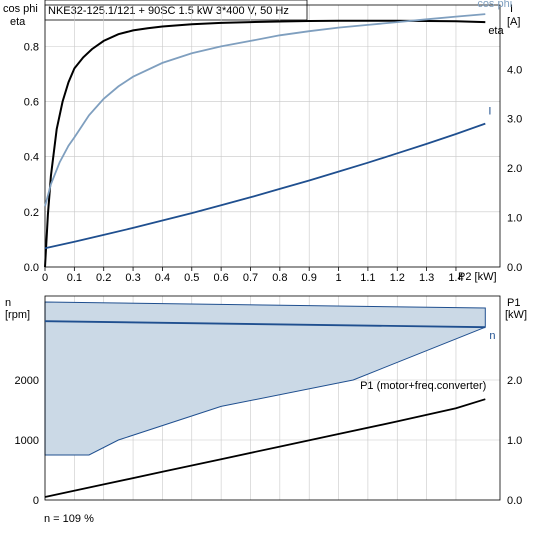 This screenshot has height=533, width=533. What do you see at coordinates (397, 278) in the screenshot?
I see `top-x-tick-label: 1.2` at bounding box center [397, 278].